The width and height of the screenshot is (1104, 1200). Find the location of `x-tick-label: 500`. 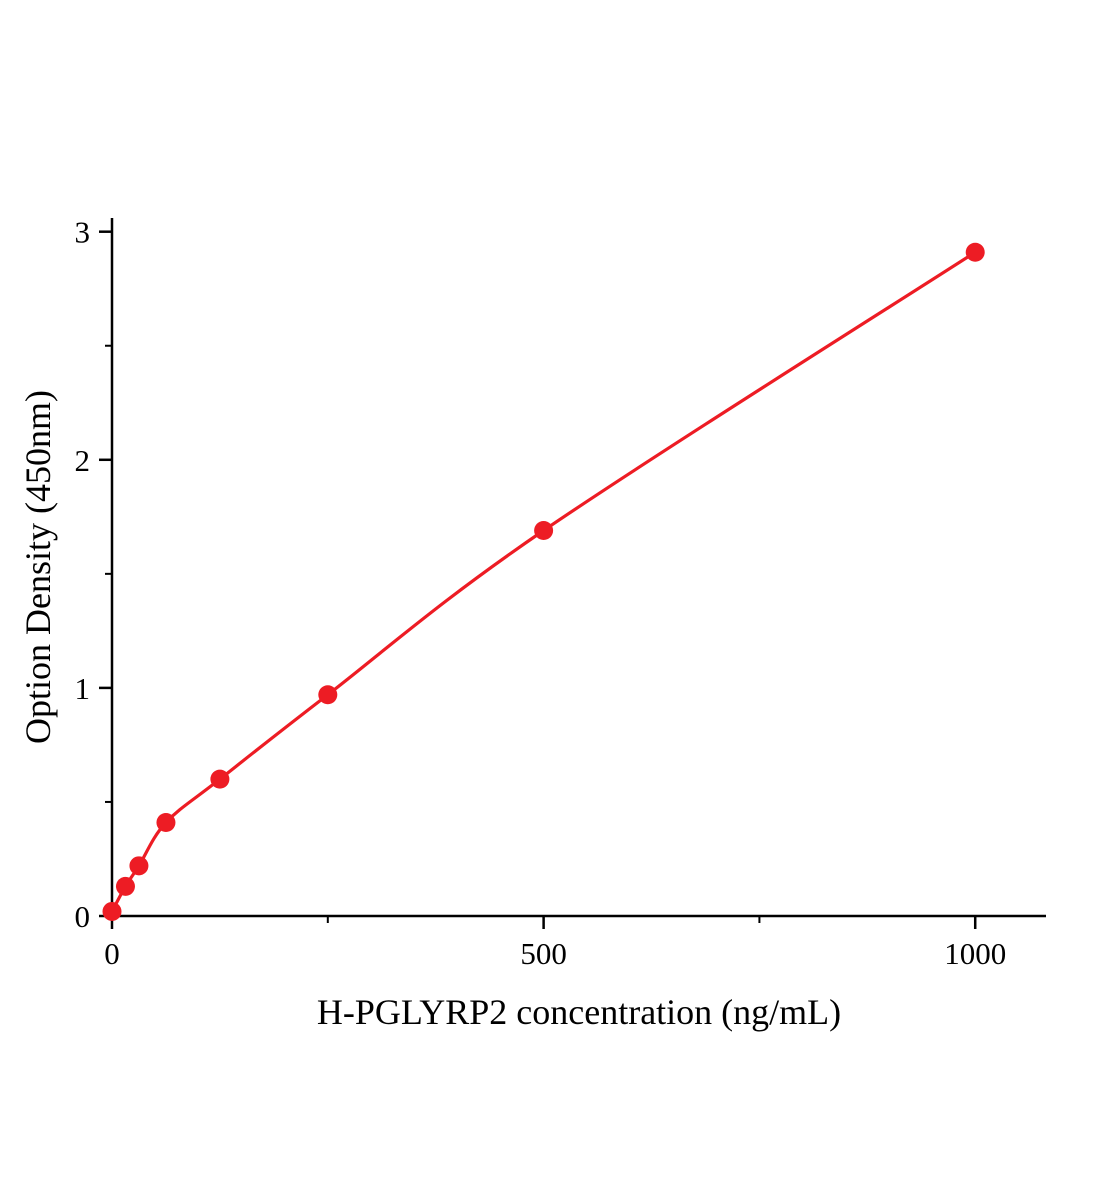

x-tick-label: 500 is located at coordinates (543, 953).